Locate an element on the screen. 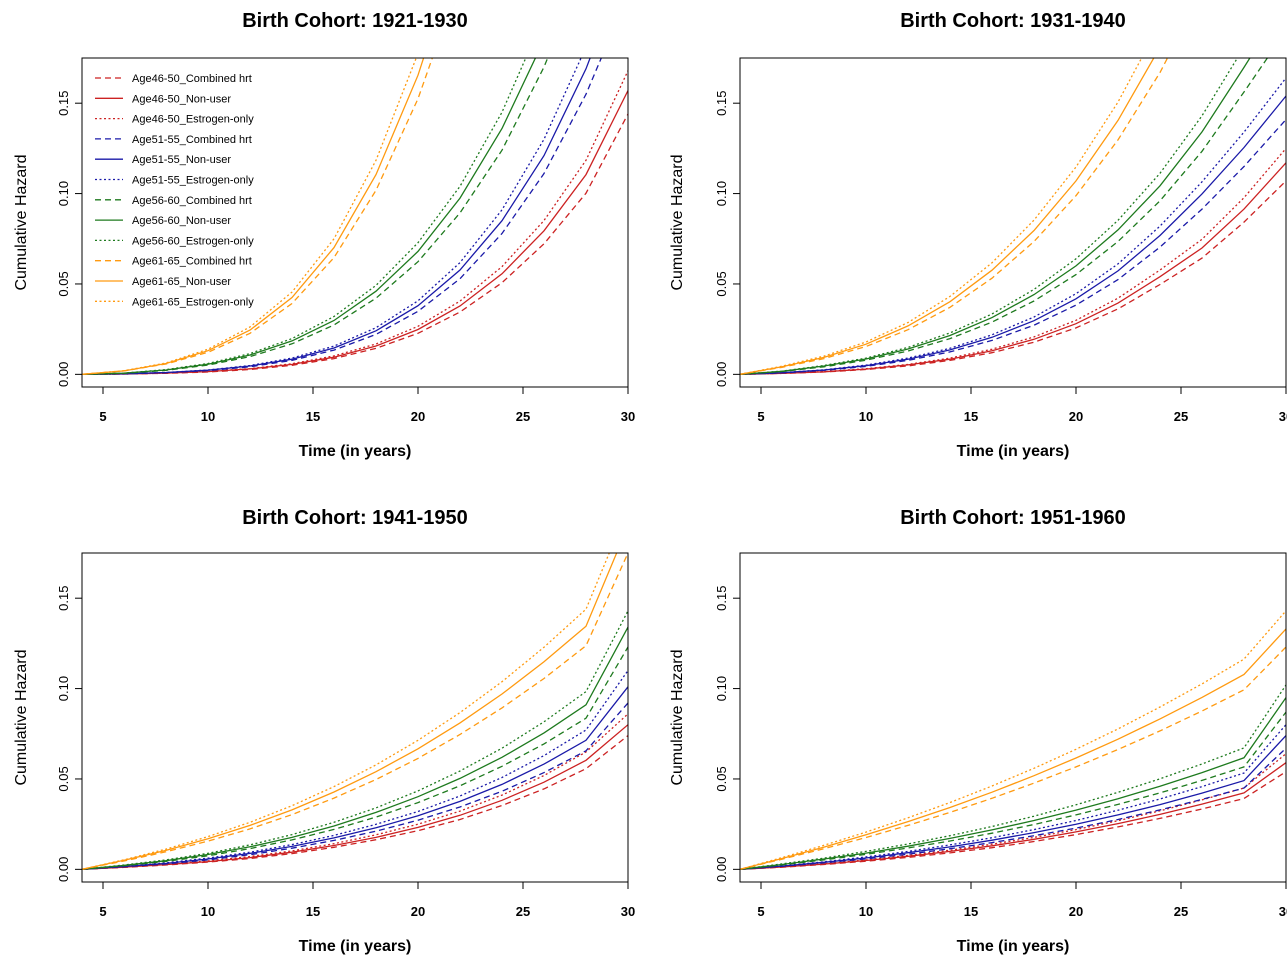 This screenshot has width=1287, height=977. legend-label: Age56-60_Combined hrt is located at coordinates (192, 201).